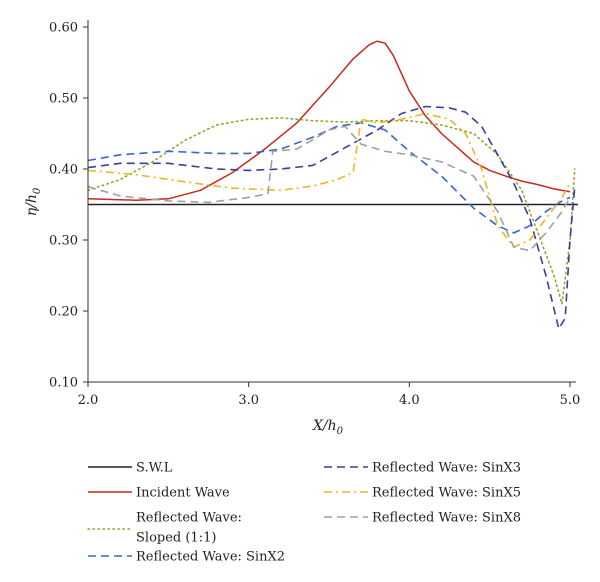 The width and height of the screenshot is (600, 582). What do you see at coordinates (63, 241) in the screenshot?
I see `y-tick-label-2: 0.30` at bounding box center [63, 241].